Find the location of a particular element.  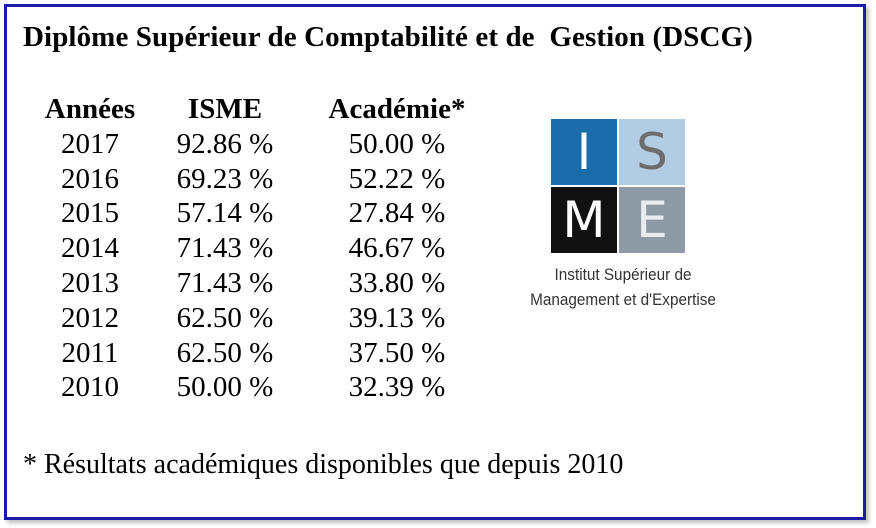

isme-cell: 92.86 % is located at coordinates (225, 143).